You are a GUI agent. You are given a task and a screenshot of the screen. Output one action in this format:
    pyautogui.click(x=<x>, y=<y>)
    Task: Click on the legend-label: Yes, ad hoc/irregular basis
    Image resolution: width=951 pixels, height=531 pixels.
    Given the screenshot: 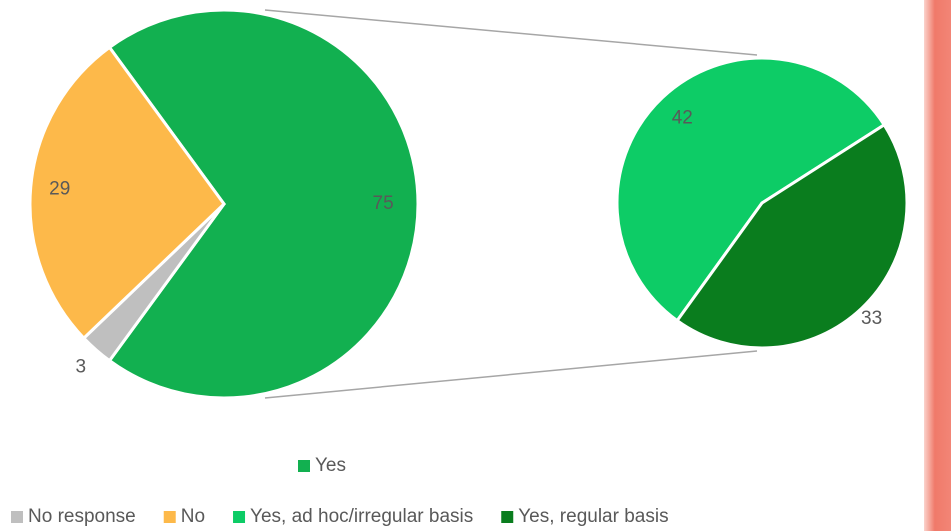 What is the action you would take?
    pyautogui.click(x=361, y=516)
    